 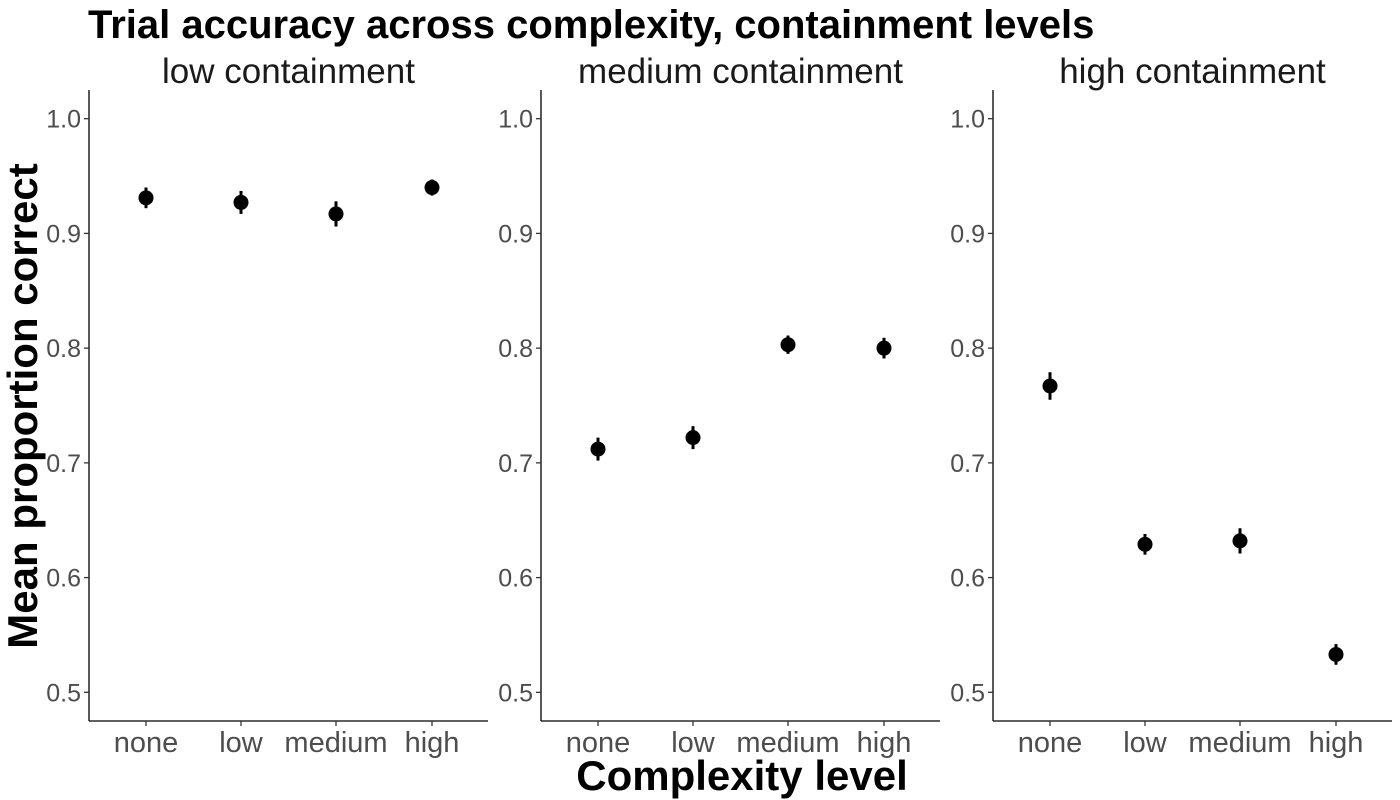 I want to click on x-axis-title: Complexity level, so click(x=741, y=775).